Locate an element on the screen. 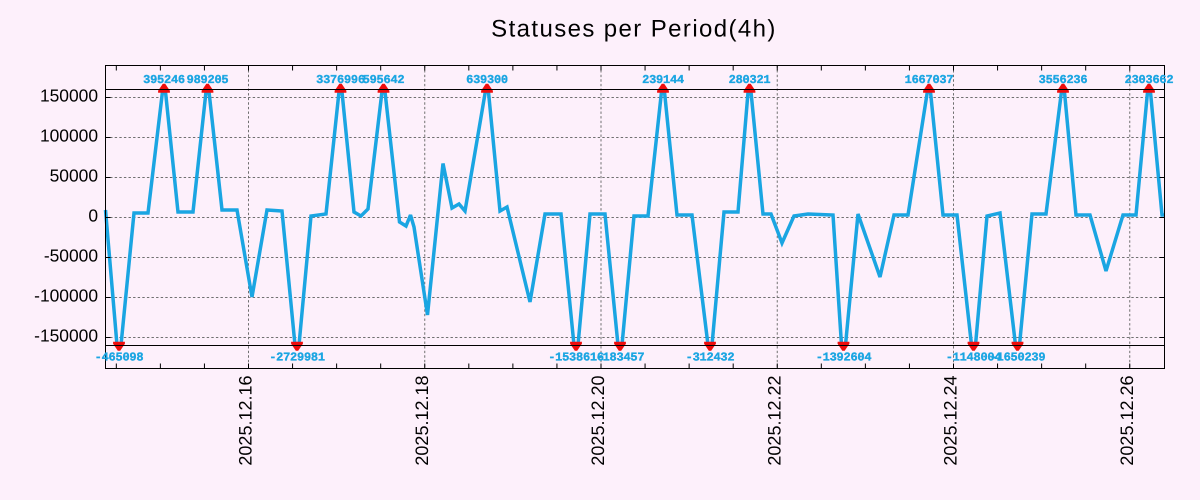  svg-text: 239144 is located at coordinates (663, 80).